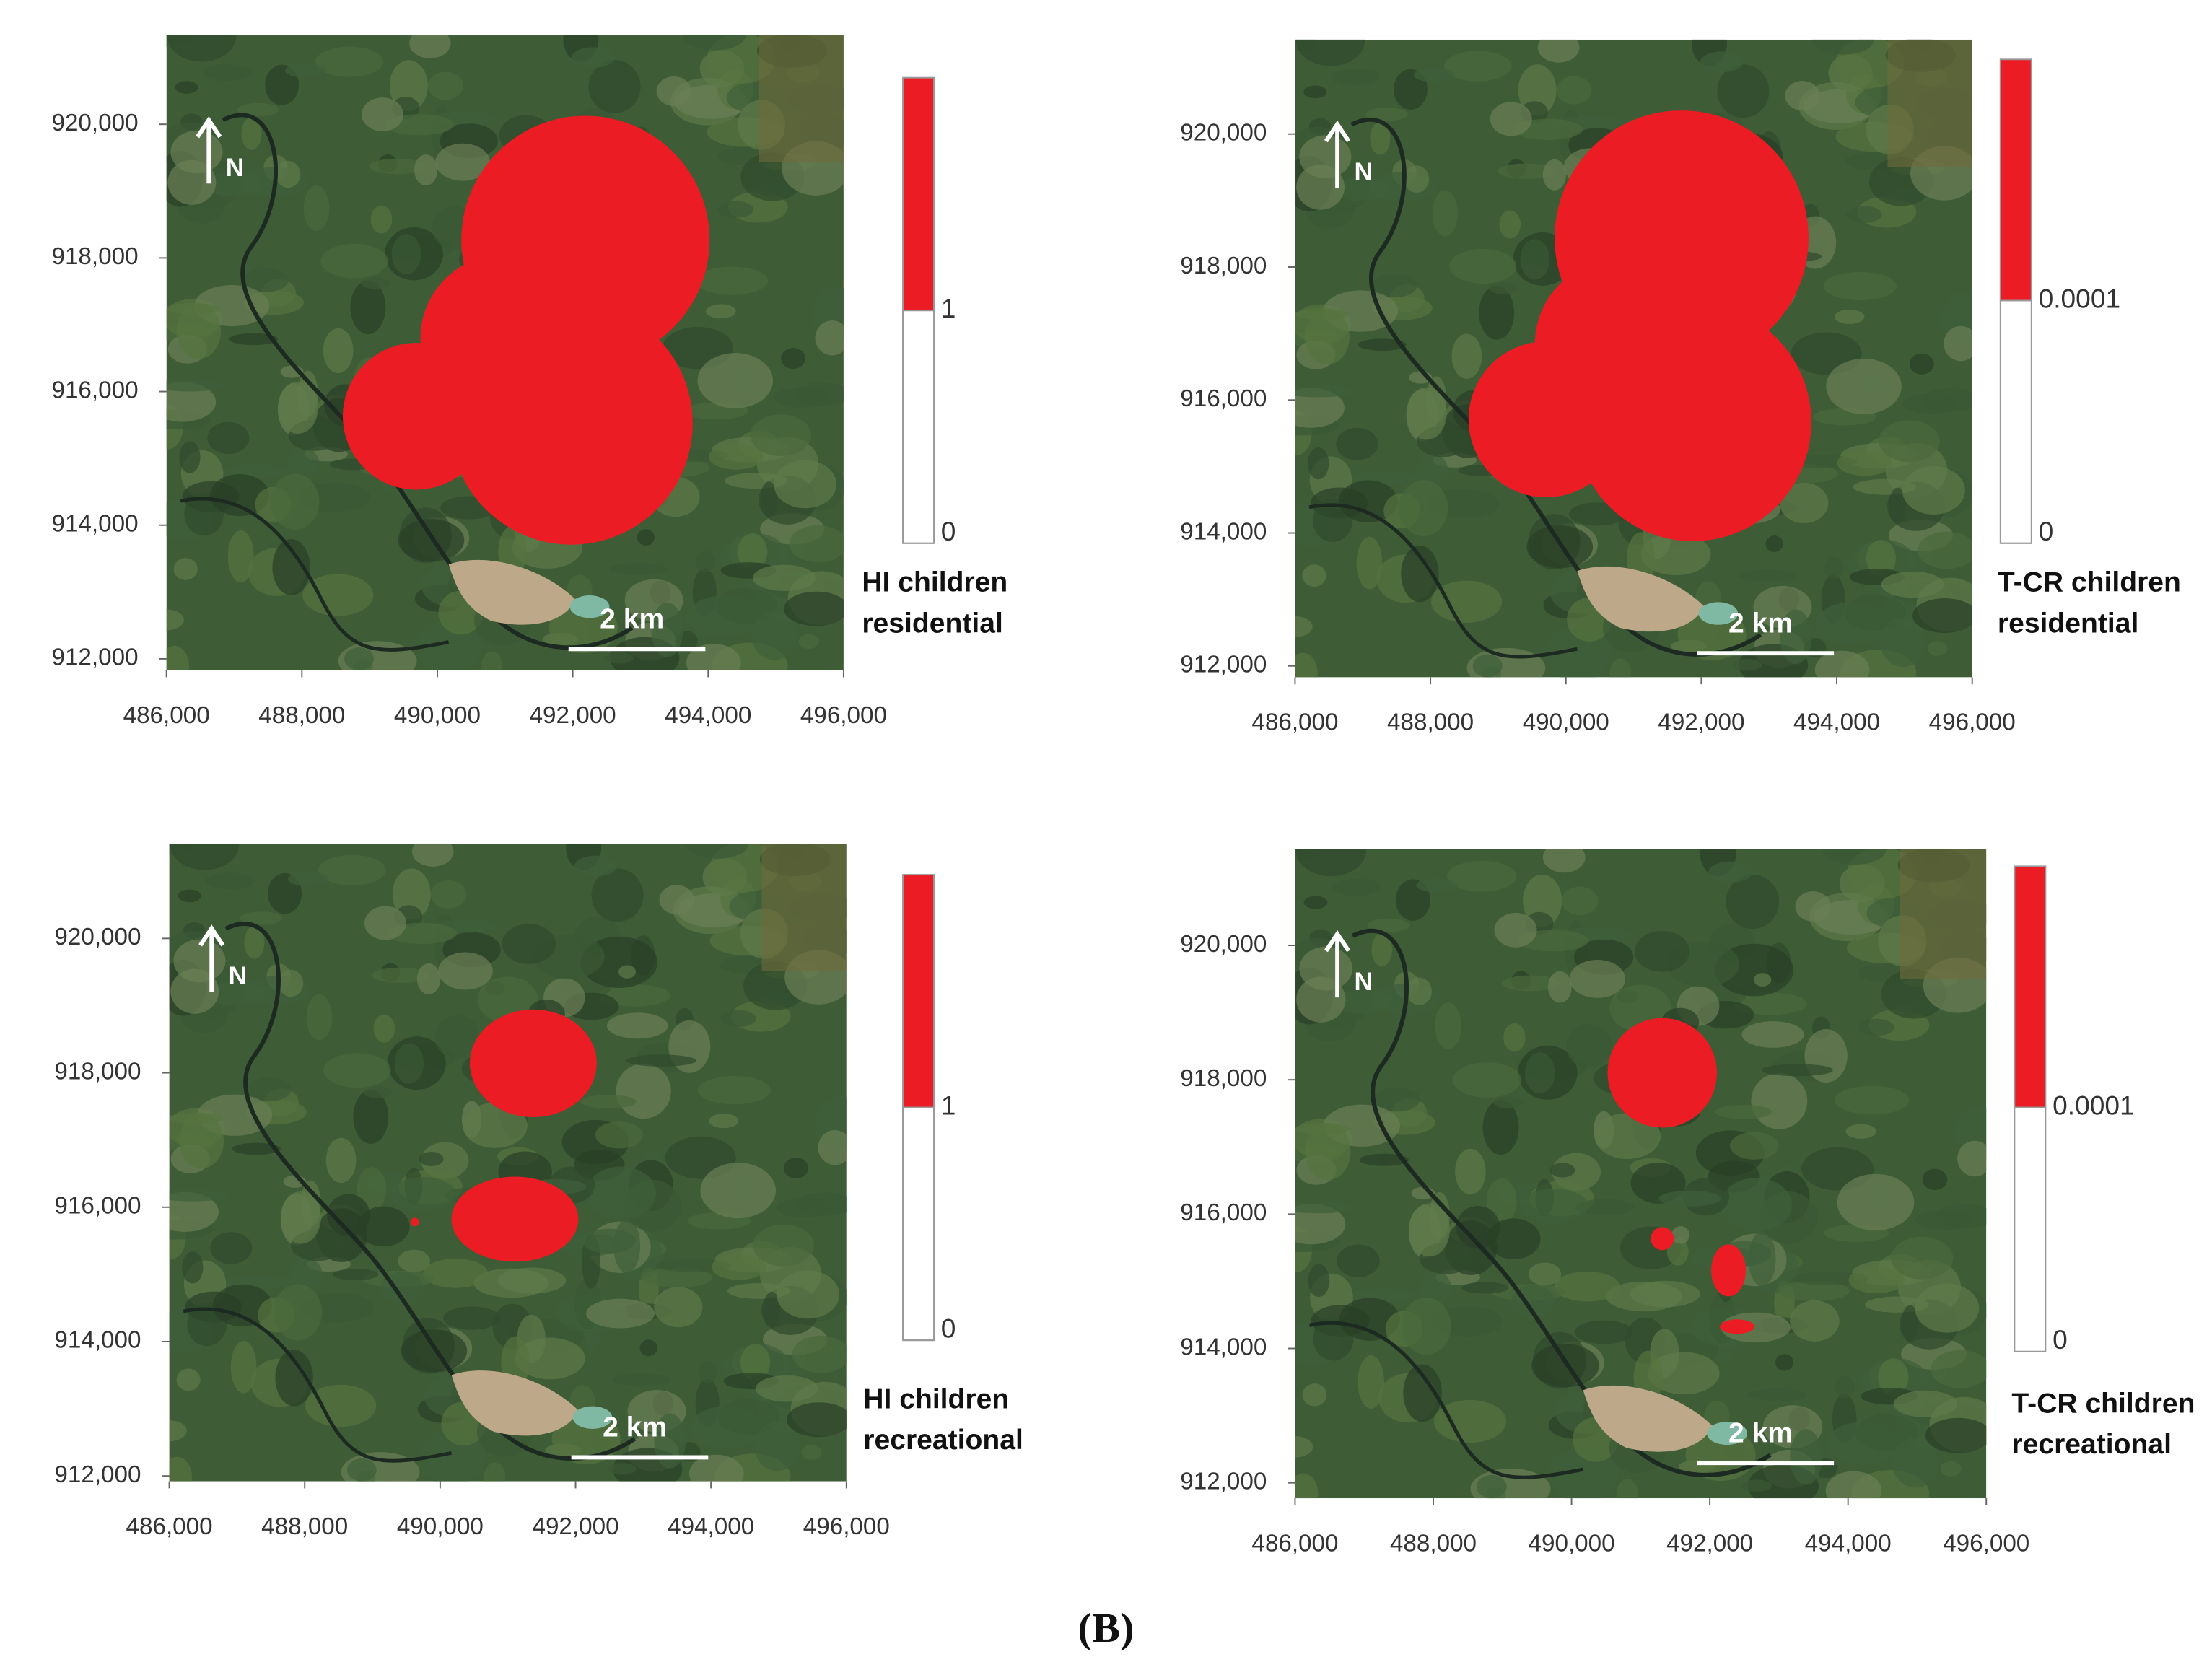 Image resolution: width=2212 pixels, height=1662 pixels. What do you see at coordinates (2089, 582) in the screenshot?
I see `legend-title: T-CR children` at bounding box center [2089, 582].